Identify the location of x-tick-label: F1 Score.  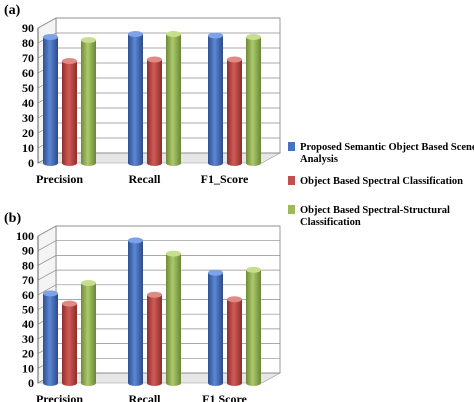
(224, 397).